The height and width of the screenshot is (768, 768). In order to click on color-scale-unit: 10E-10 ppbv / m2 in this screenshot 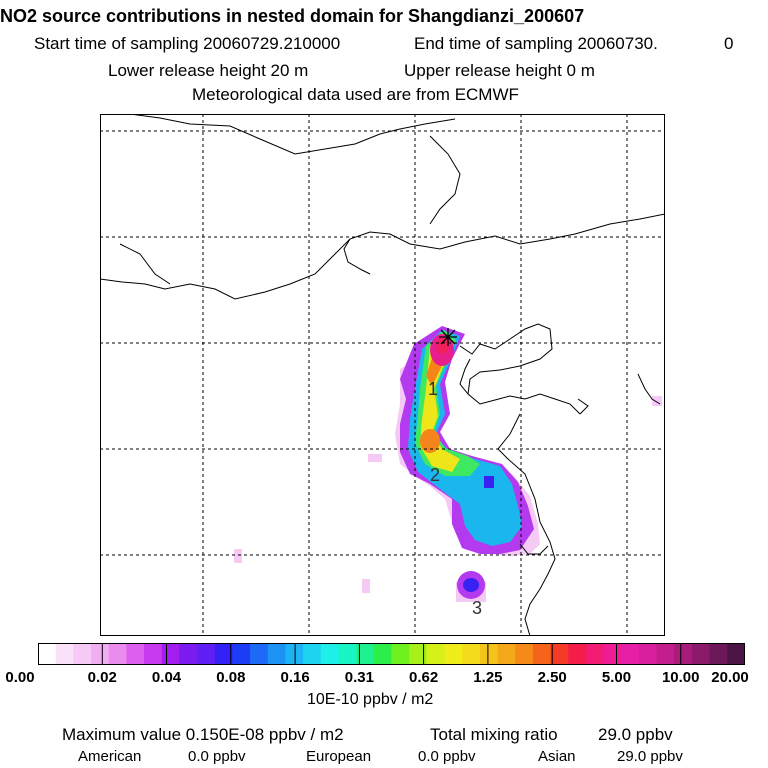, I will do `click(370, 699)`.